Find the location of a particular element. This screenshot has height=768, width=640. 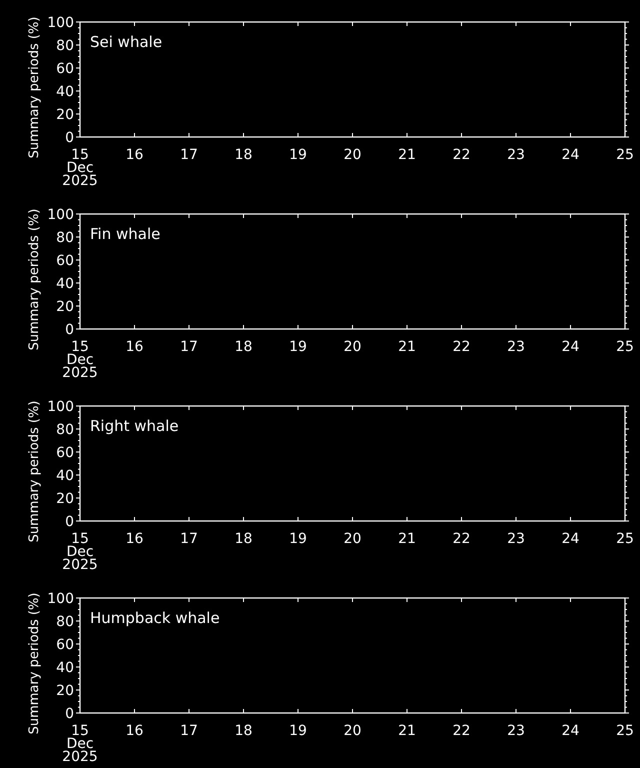

text: Humpback whale is located at coordinates (155, 618).